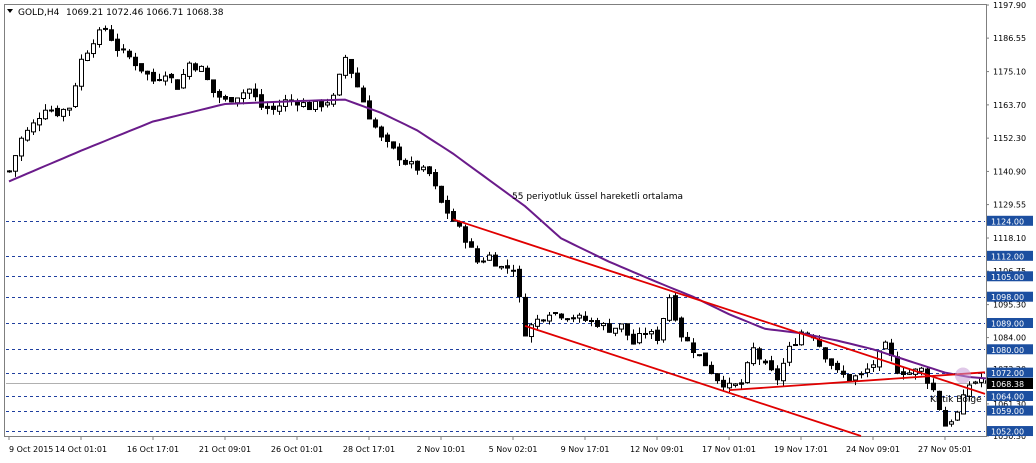  I want to click on x-tick-label: 5 Nov 02:01, so click(513, 449).